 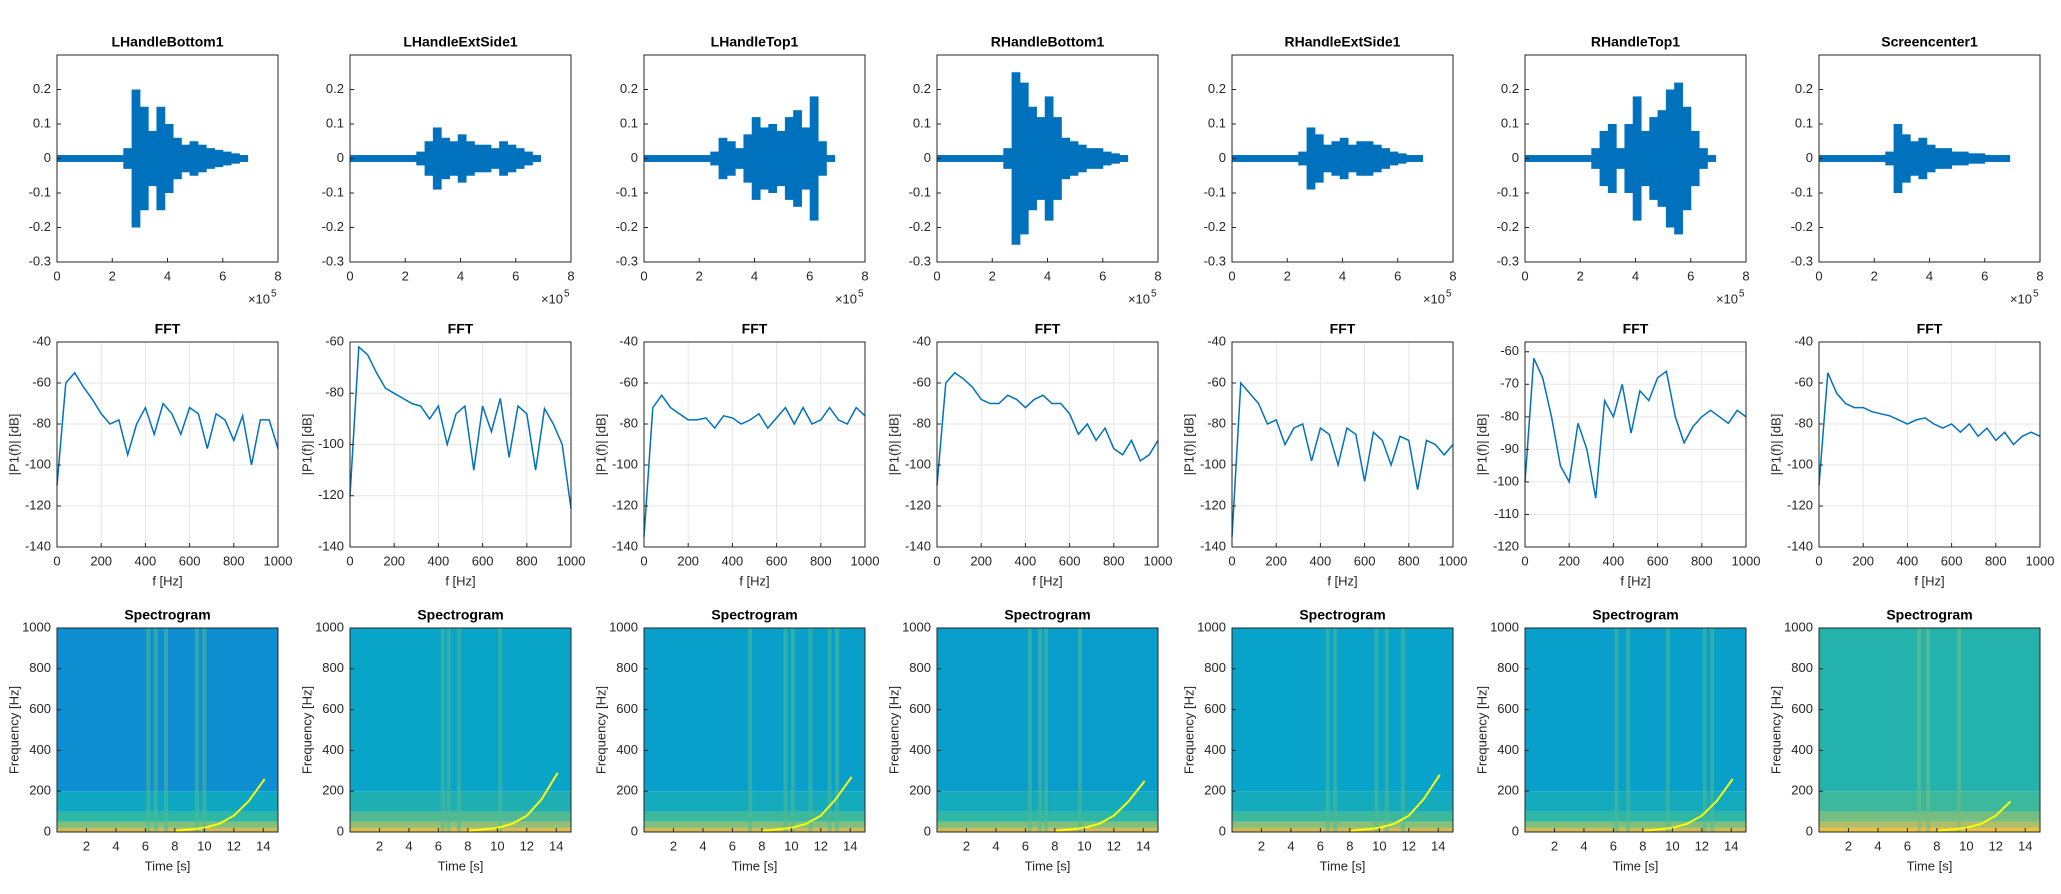 I want to click on subplot-title: LHandleTop1, so click(x=755, y=42).